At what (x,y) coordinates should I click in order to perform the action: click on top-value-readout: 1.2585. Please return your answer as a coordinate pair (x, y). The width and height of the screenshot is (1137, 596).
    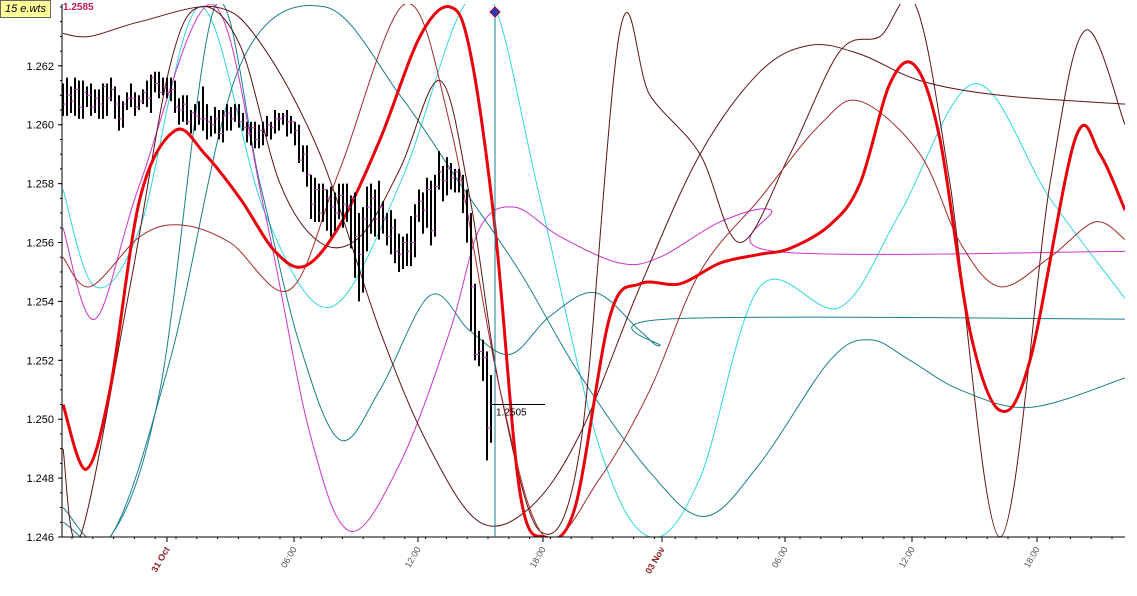
    Looking at the image, I should click on (78, 7).